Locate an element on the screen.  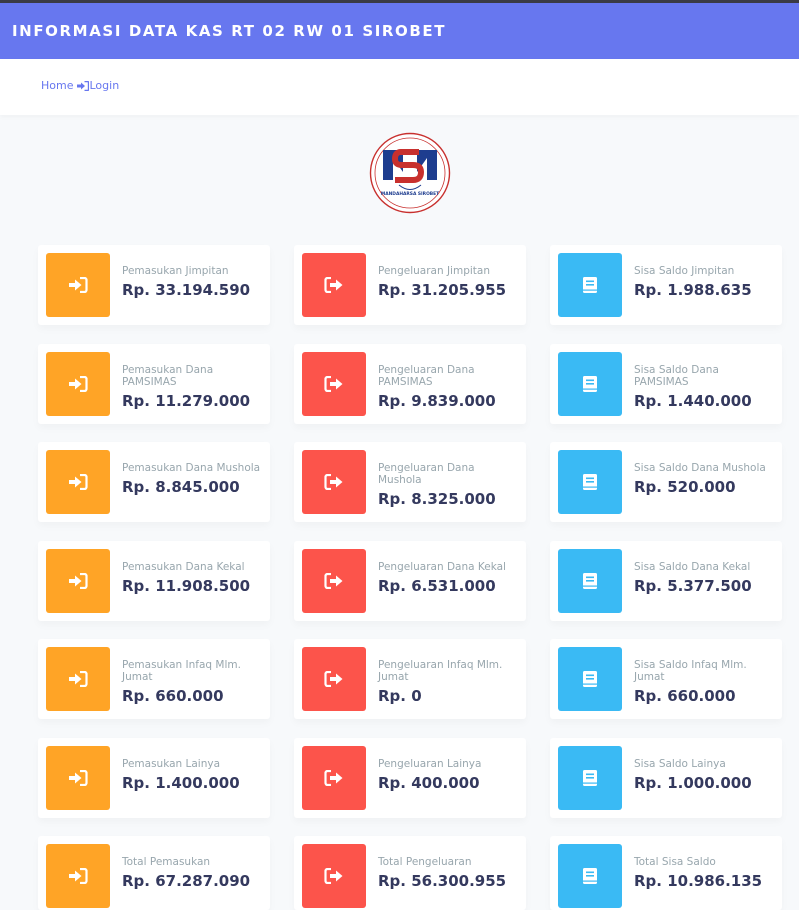
card-expense: Total Pengeluaran Rp. 56.300.955 is located at coordinates (410, 873).